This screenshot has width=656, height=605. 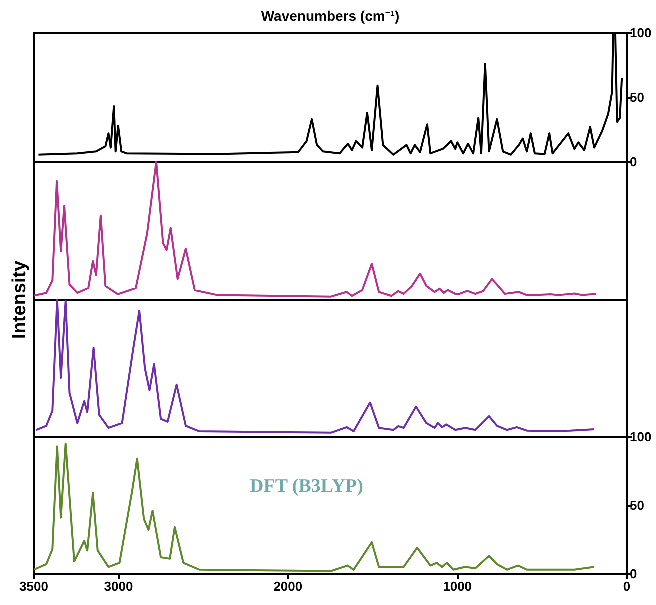 What do you see at coordinates (330, 16) in the screenshot?
I see `x-axis-title: Wavenumbers (cm⁻¹)` at bounding box center [330, 16].